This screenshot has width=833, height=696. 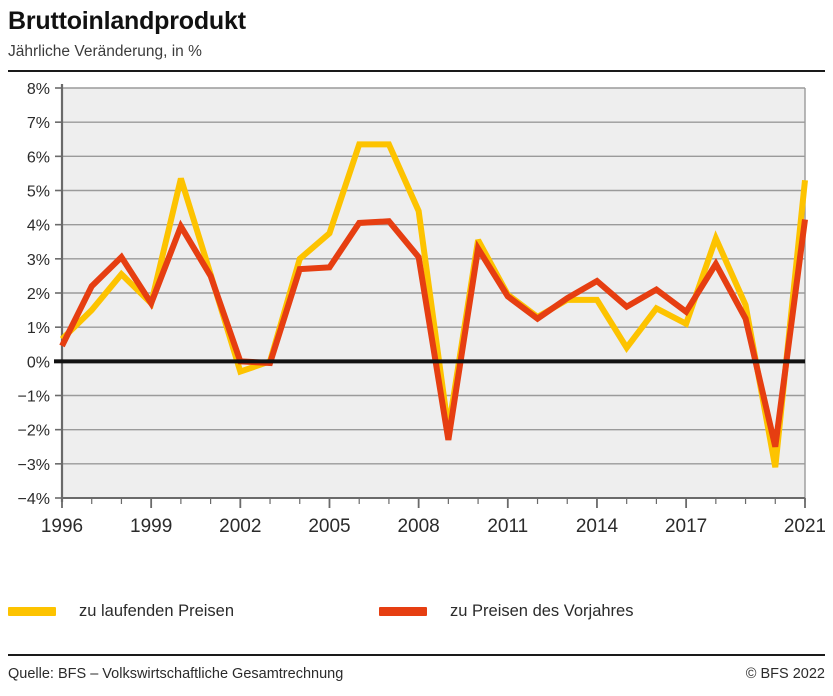 What do you see at coordinates (416, 655) in the screenshot?
I see `footer-divider` at bounding box center [416, 655].